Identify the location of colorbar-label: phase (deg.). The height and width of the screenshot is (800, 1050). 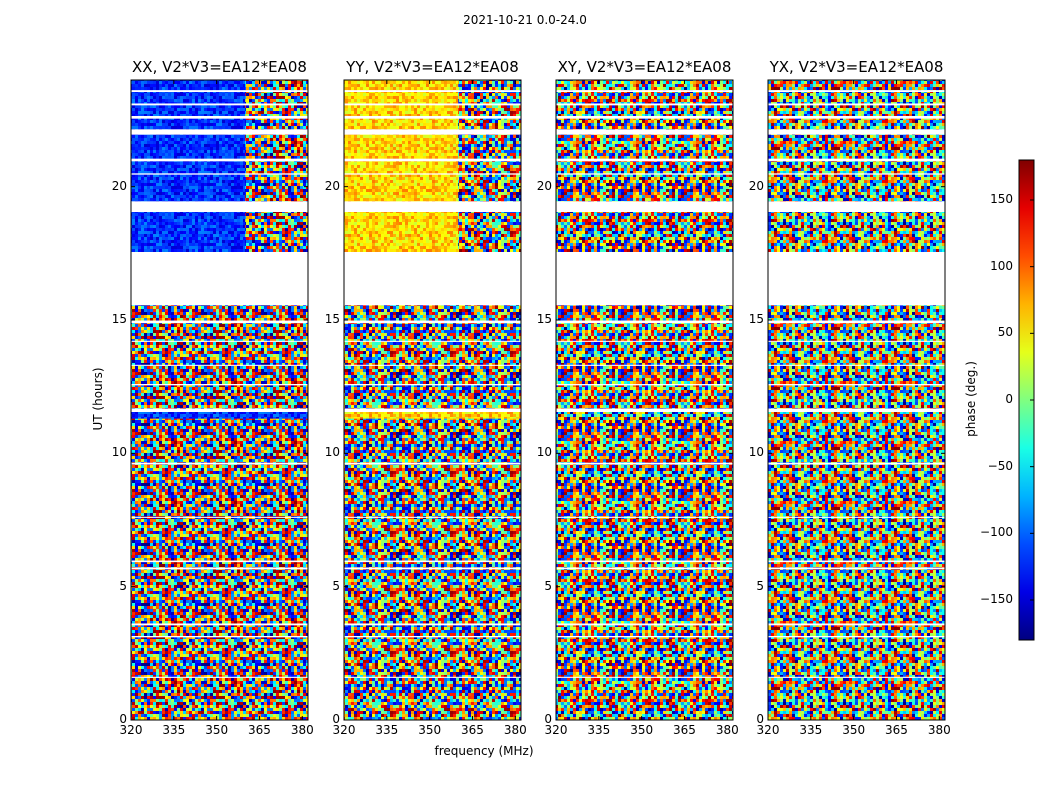
(971, 399).